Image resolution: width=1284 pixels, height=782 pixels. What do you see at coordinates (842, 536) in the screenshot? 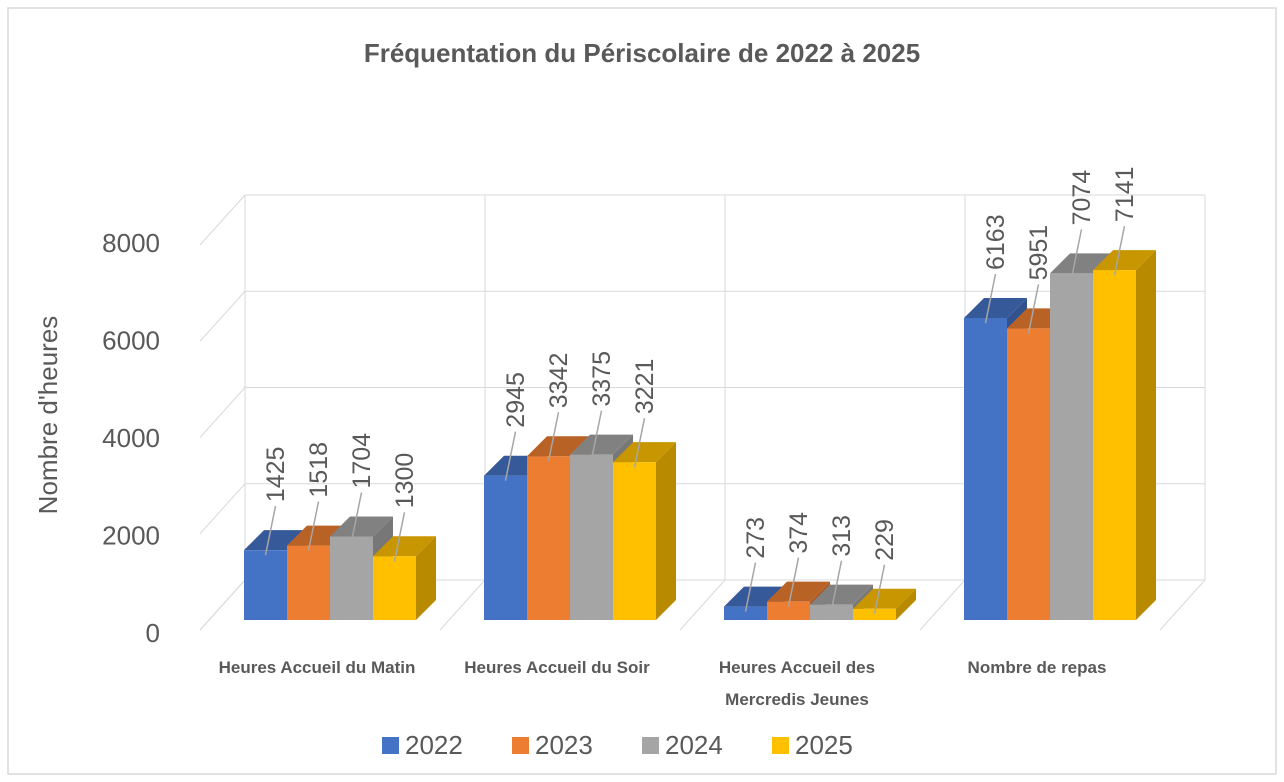
I see `data-label: 313` at bounding box center [842, 536].